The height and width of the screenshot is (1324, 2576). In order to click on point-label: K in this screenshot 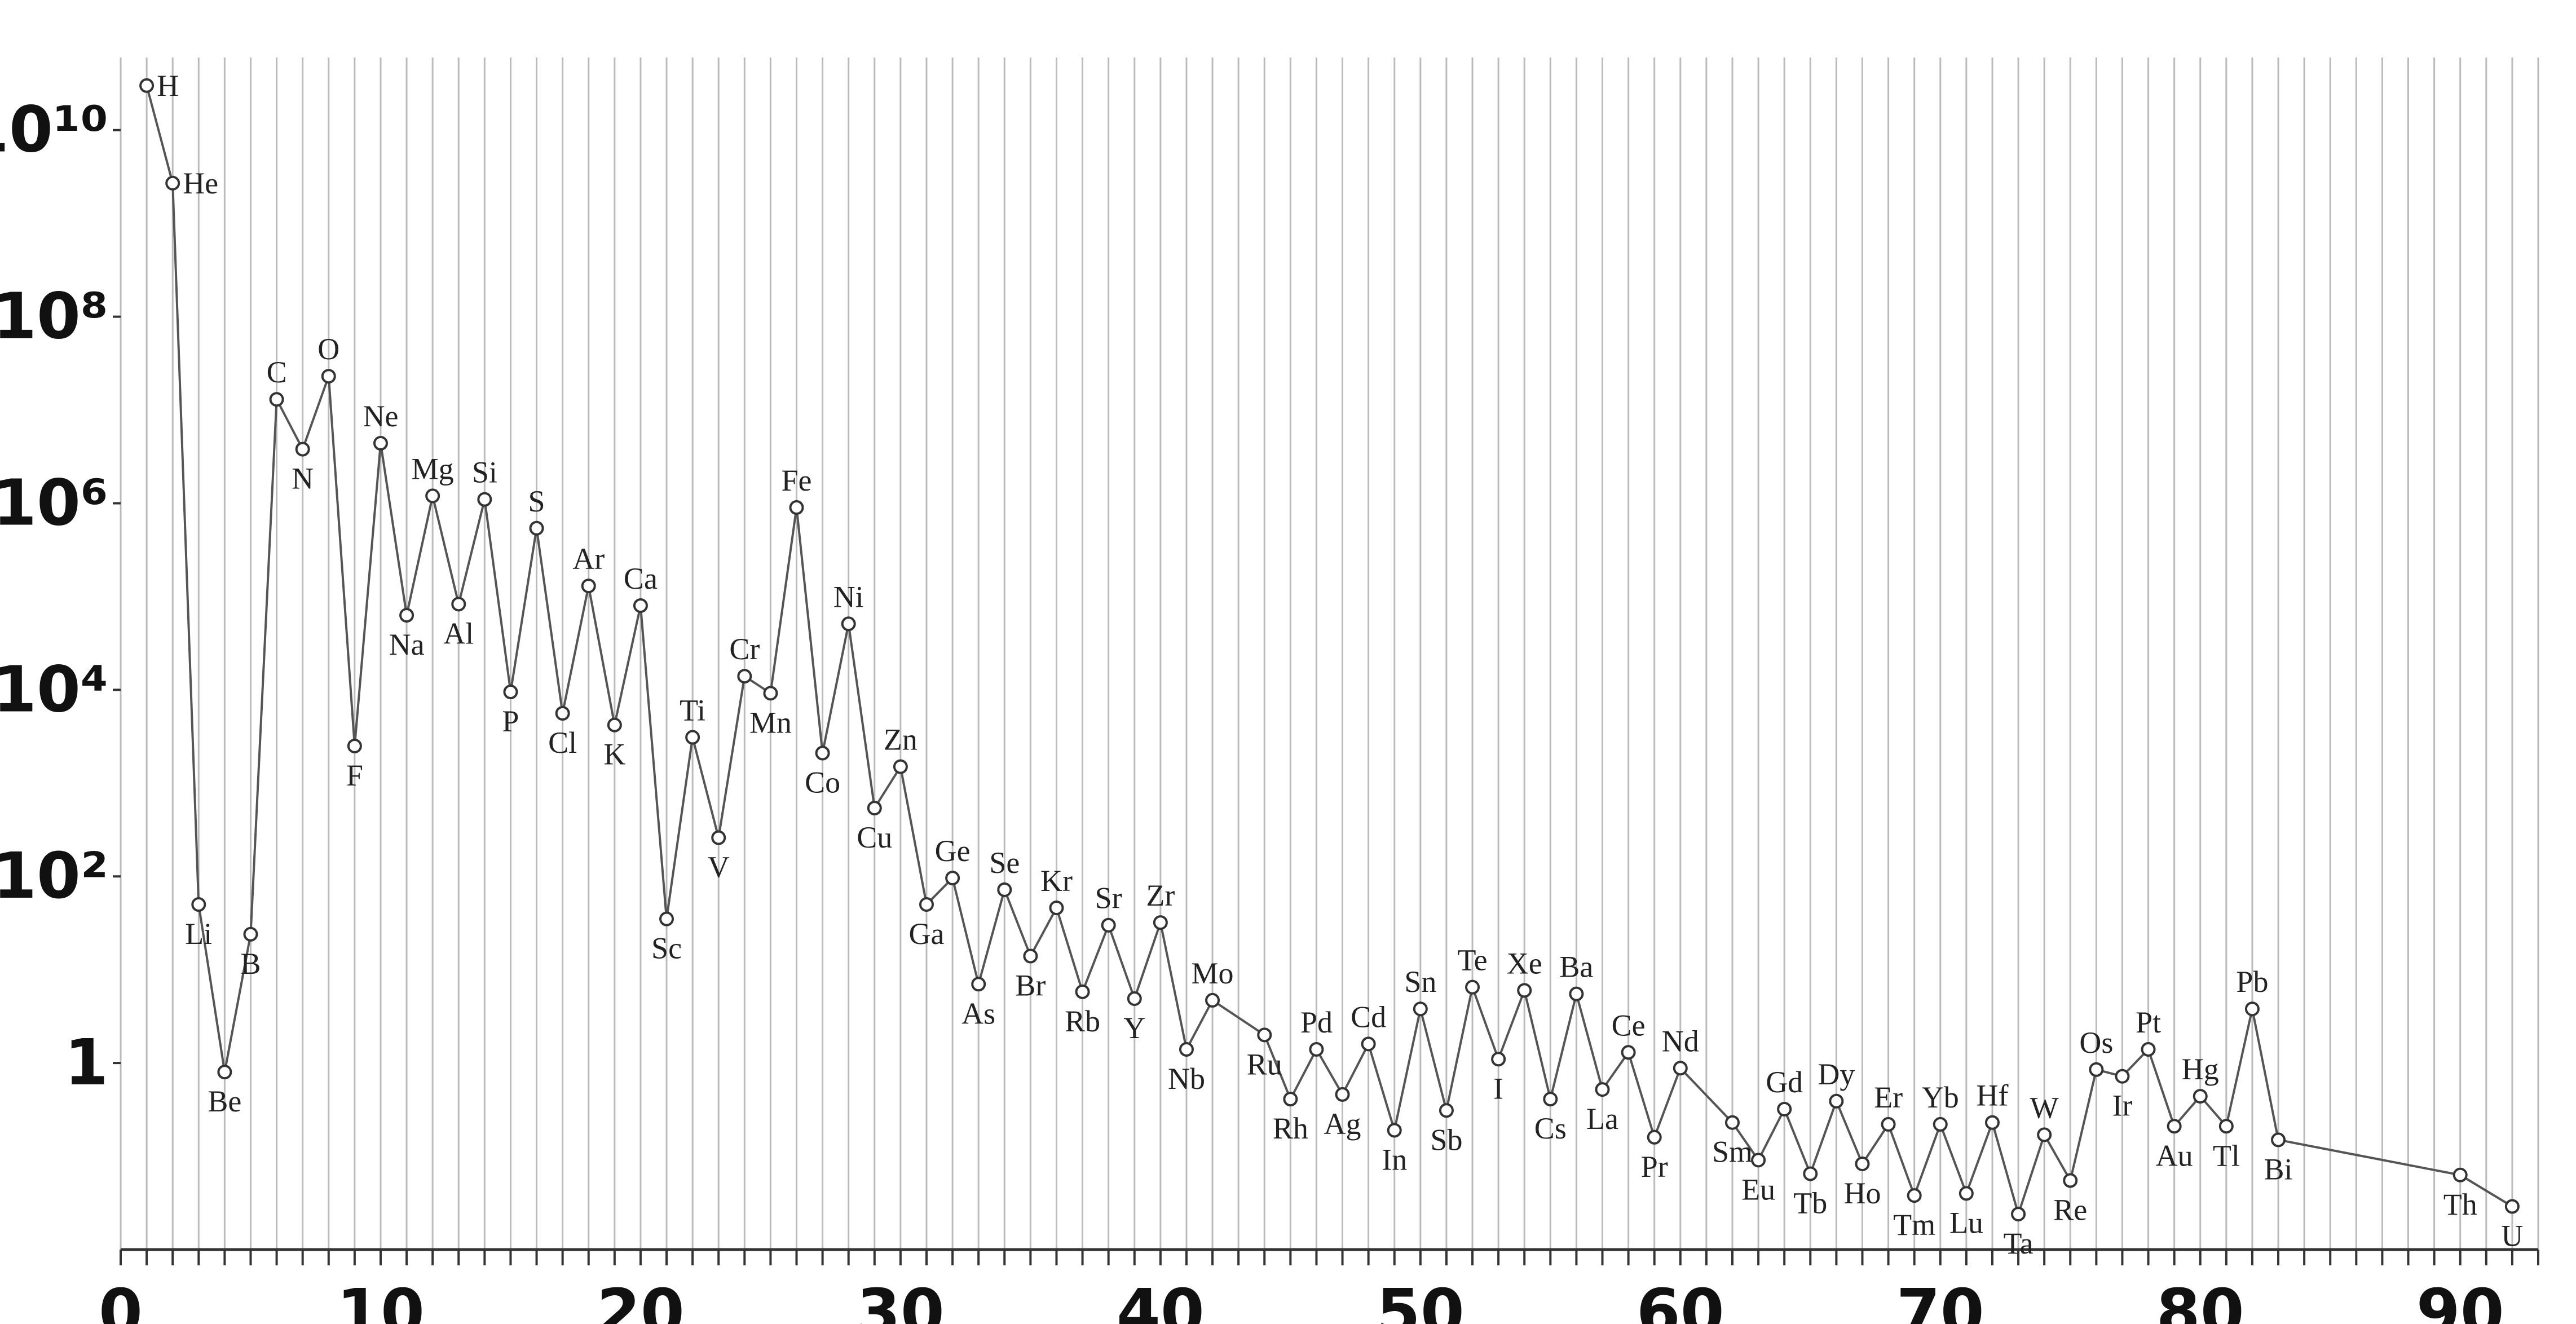, I will do `click(614, 754)`.